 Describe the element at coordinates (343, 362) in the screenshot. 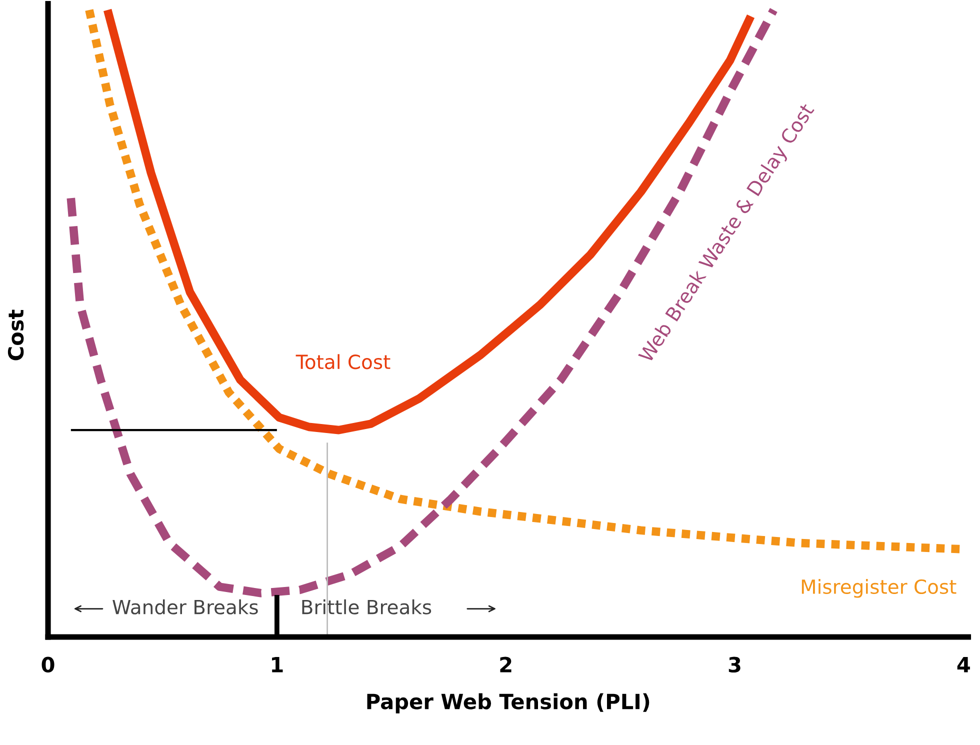

I see `text: Total Cost` at that location.